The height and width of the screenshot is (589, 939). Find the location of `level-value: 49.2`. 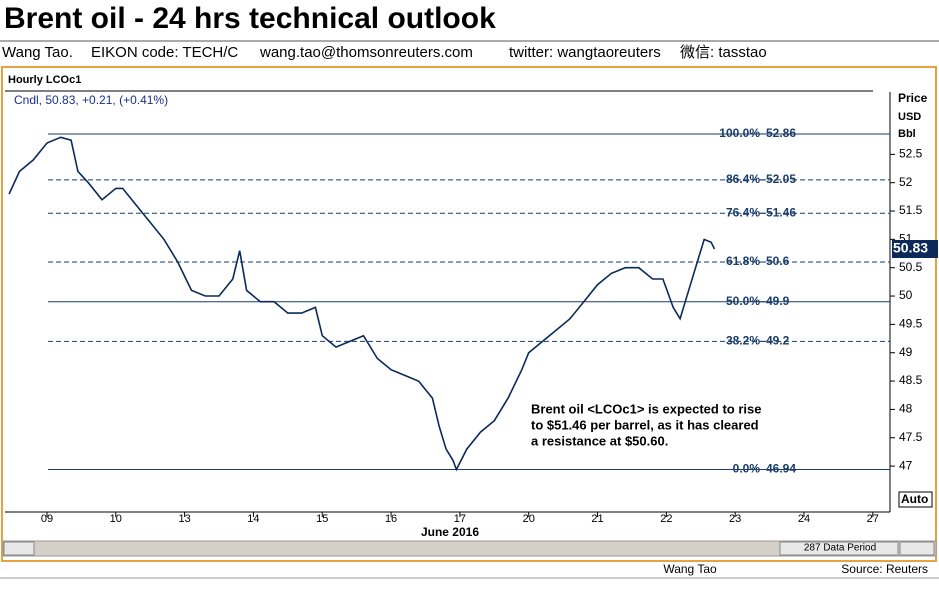

level-value: 49.2 is located at coordinates (778, 341).